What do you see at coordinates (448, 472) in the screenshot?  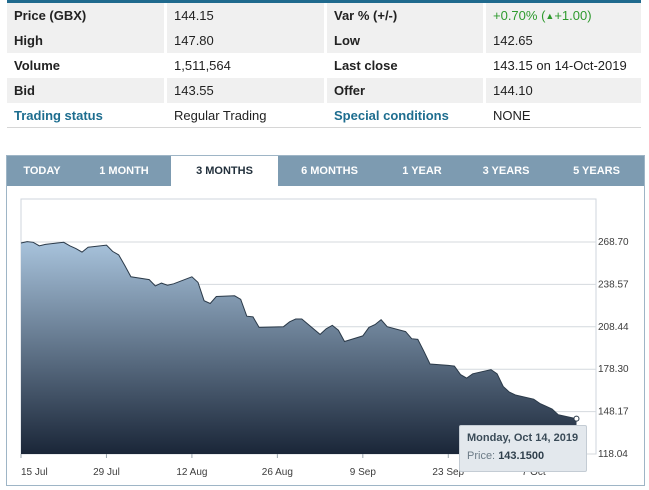 I see `x-tick-label: 23 Sep` at bounding box center [448, 472].